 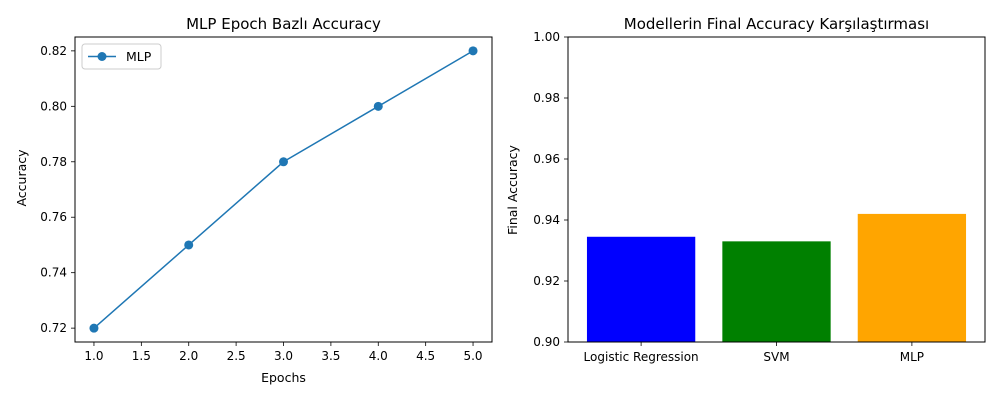 I want to click on bar-chart-y-tick-label: 0.90, so click(x=546, y=342).